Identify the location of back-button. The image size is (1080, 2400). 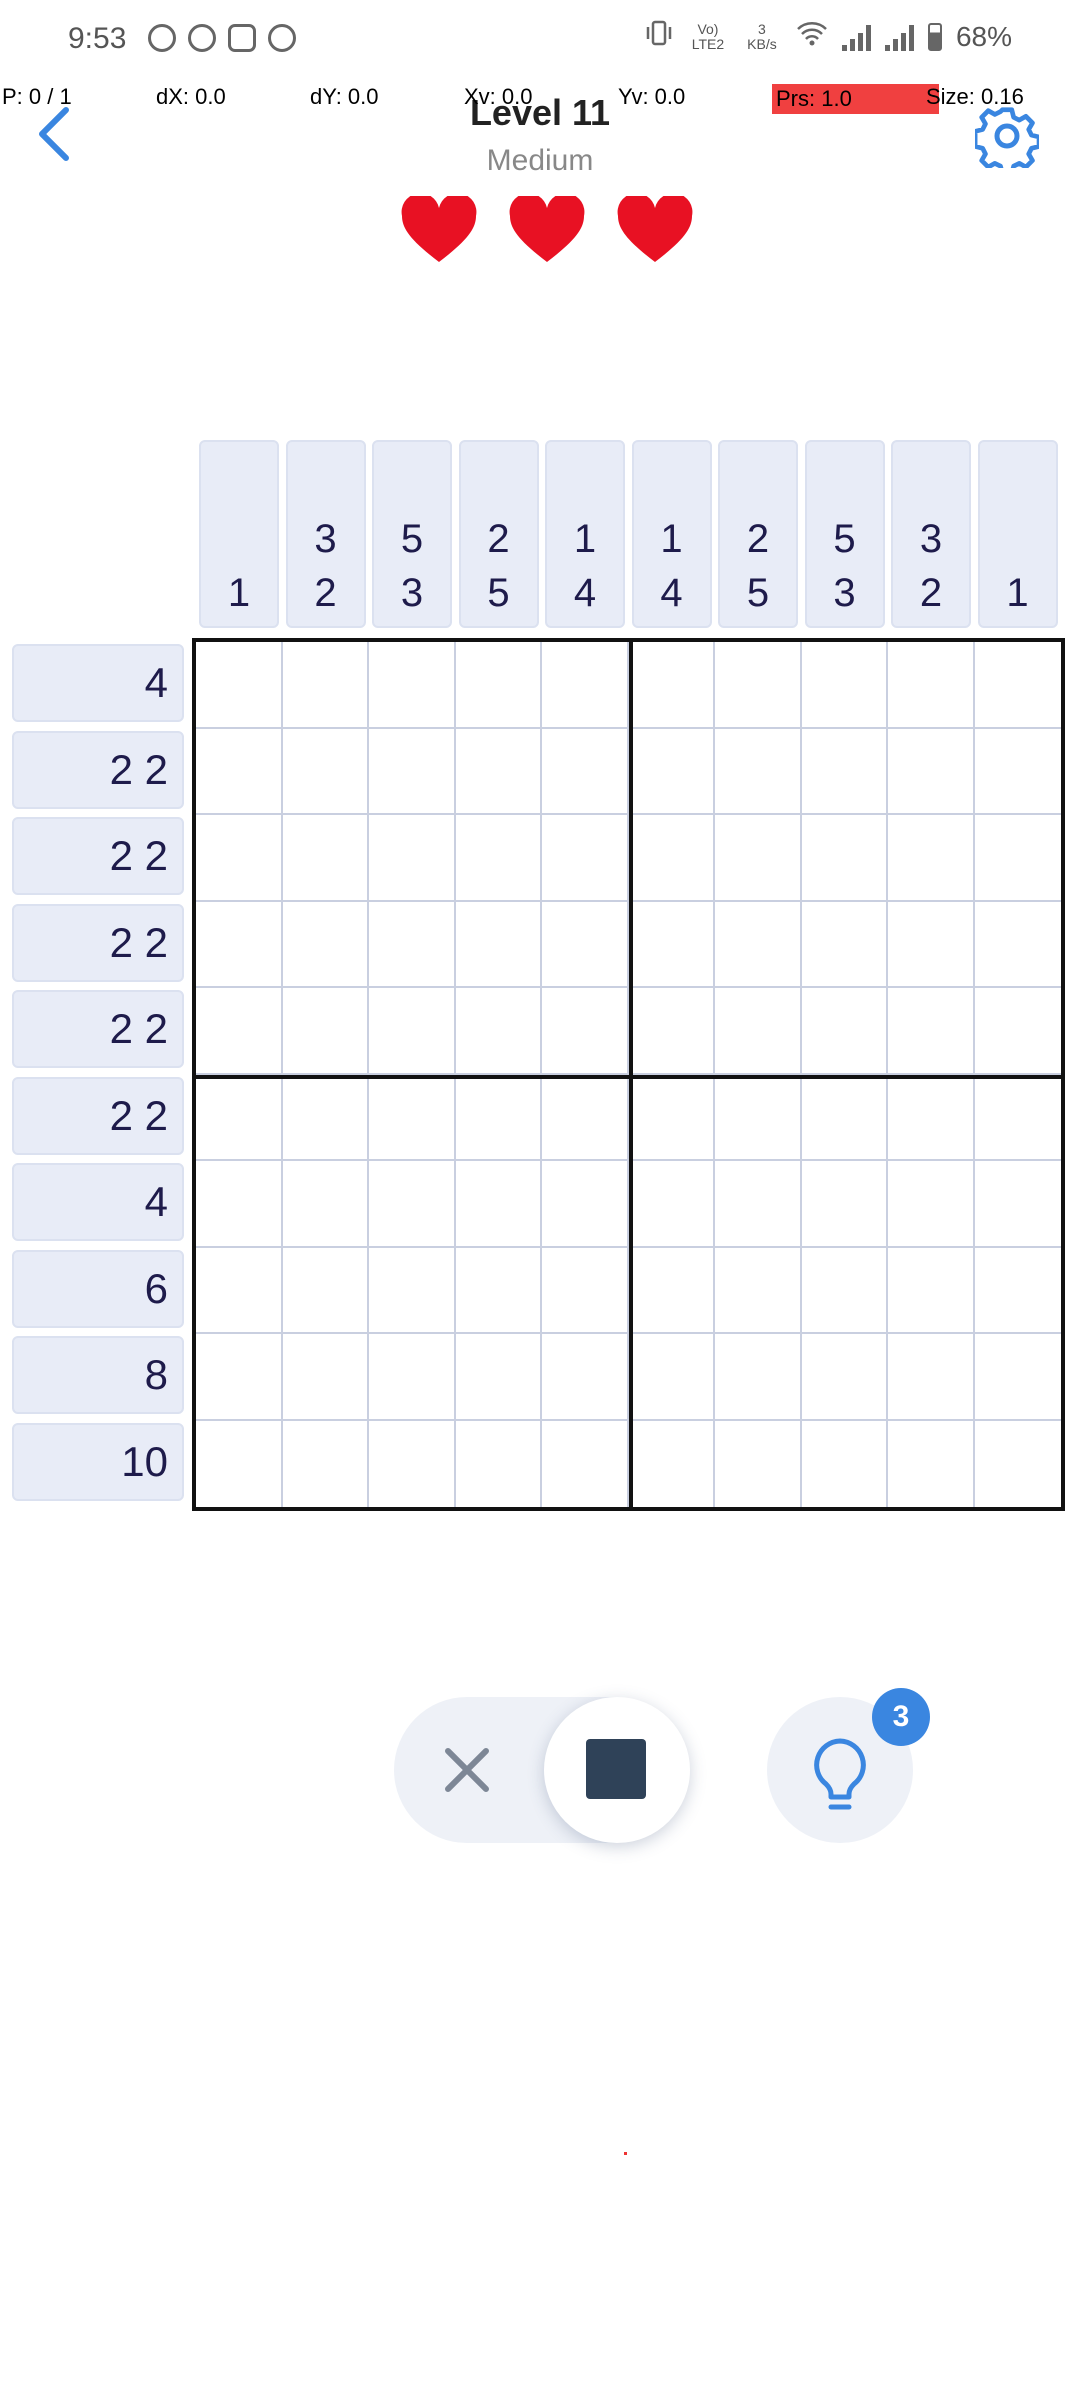
(55, 134).